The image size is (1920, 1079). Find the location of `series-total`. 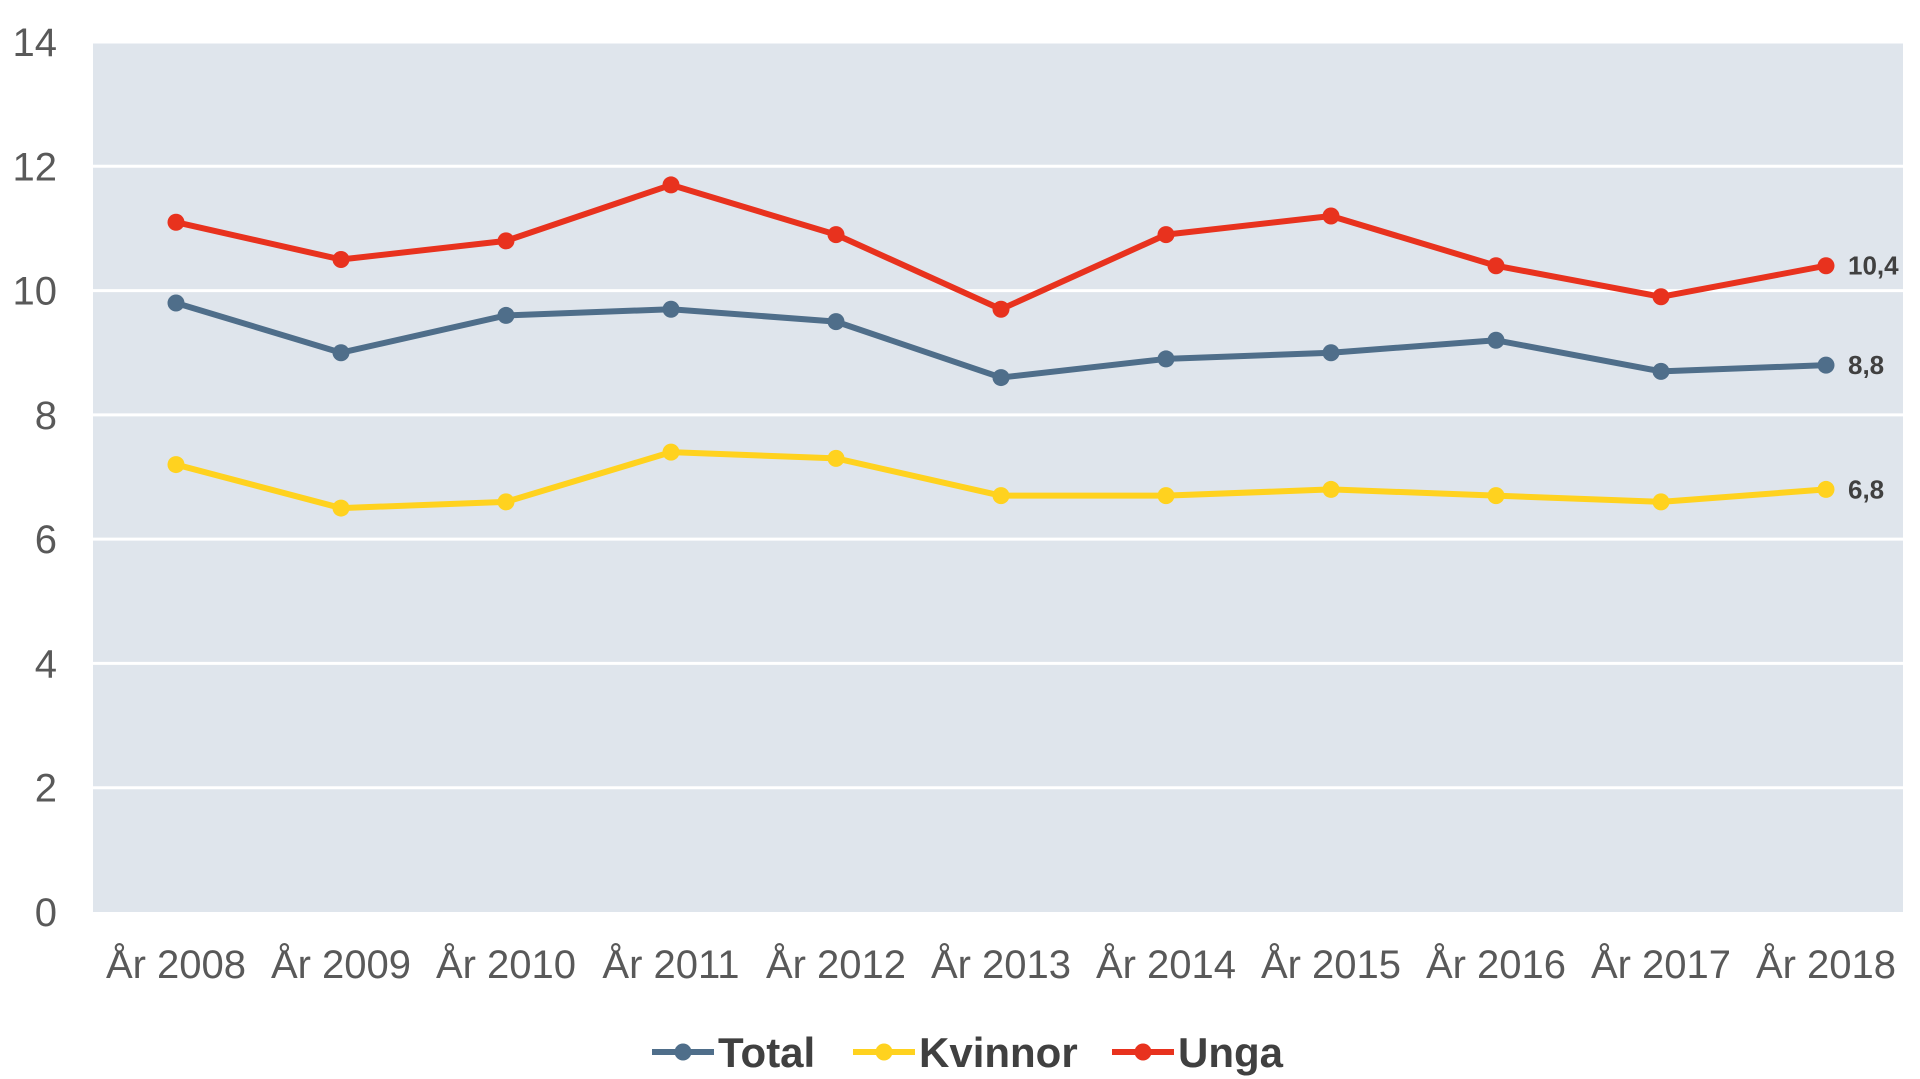

series-total is located at coordinates (1001, 340).